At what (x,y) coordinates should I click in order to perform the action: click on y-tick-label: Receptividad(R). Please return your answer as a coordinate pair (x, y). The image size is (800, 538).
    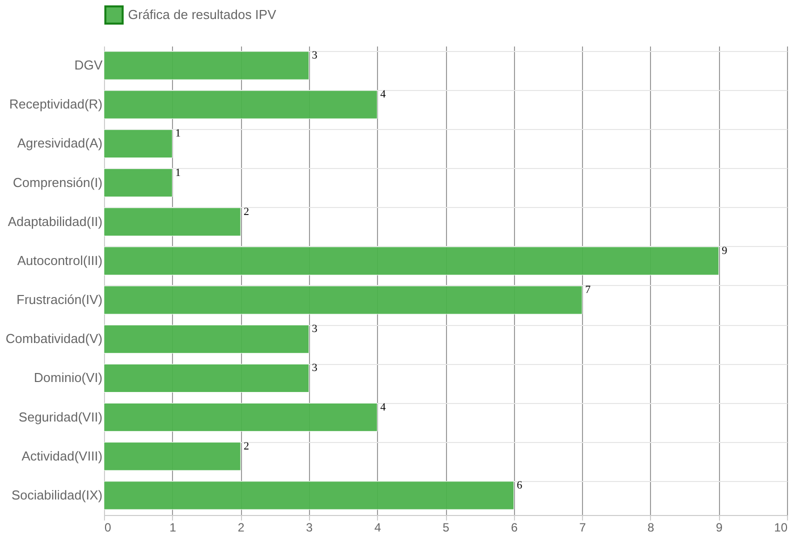
    Looking at the image, I should click on (55, 104).